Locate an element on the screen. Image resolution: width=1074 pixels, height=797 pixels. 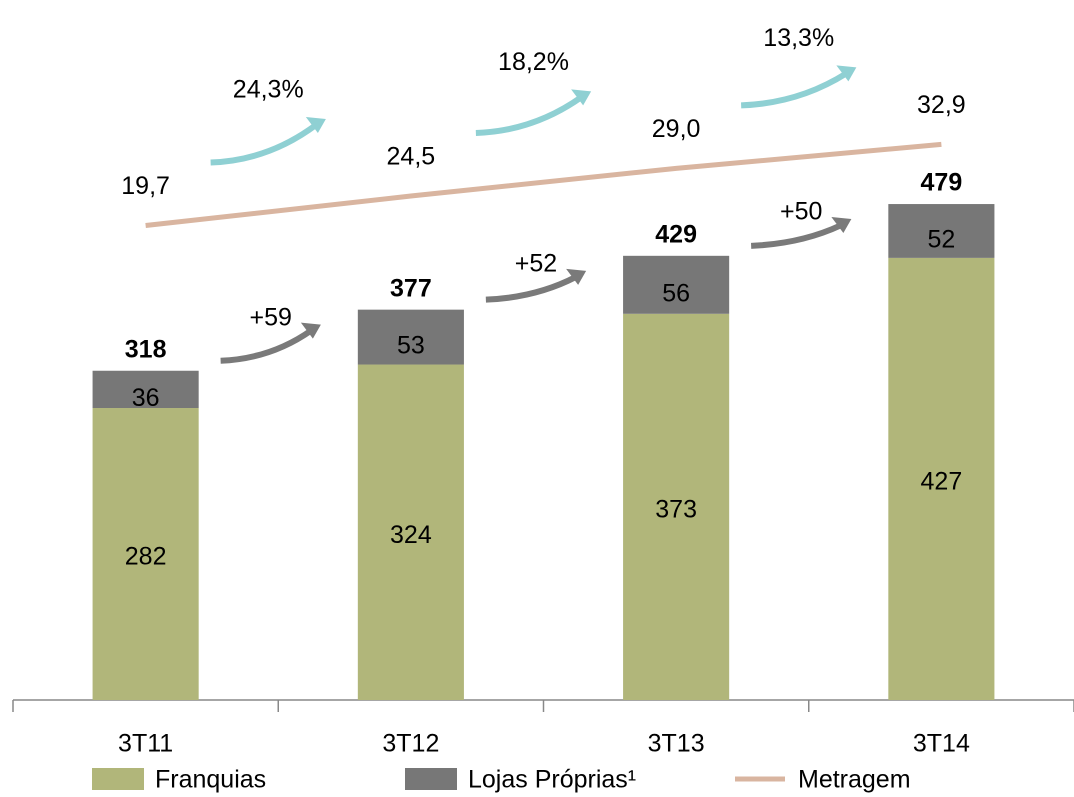
bar-value-label: 52 is located at coordinates (941, 240).